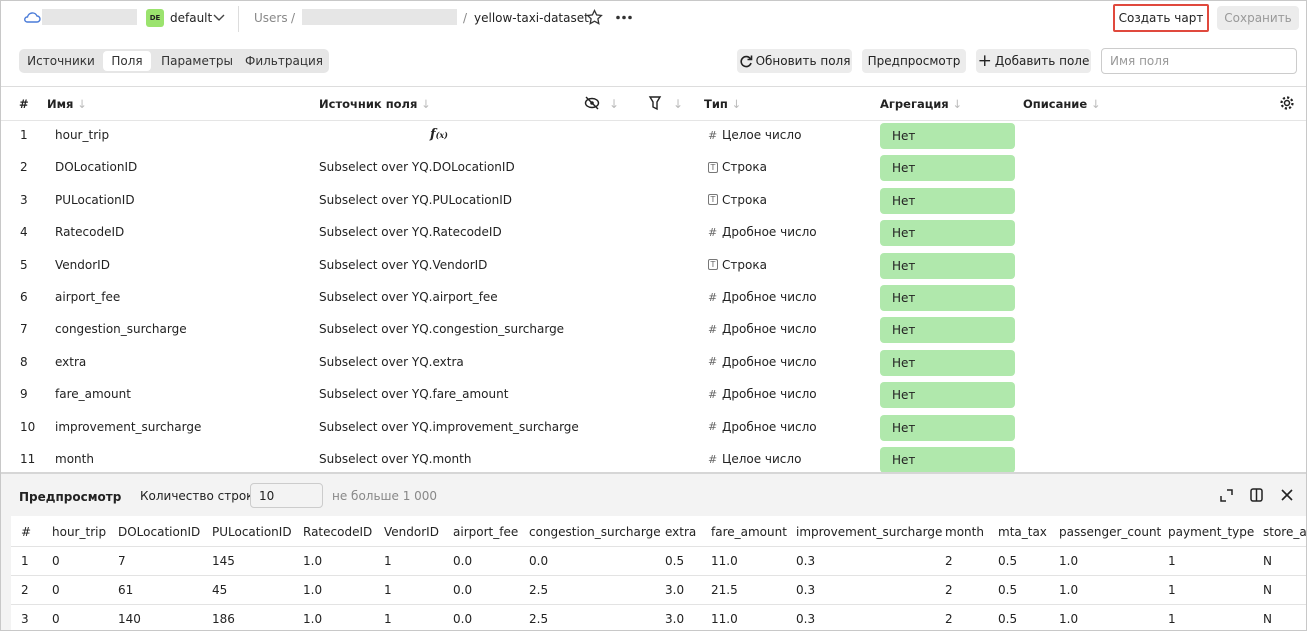  What do you see at coordinates (67, 104) in the screenshot?
I see `col-header: Имя` at bounding box center [67, 104].